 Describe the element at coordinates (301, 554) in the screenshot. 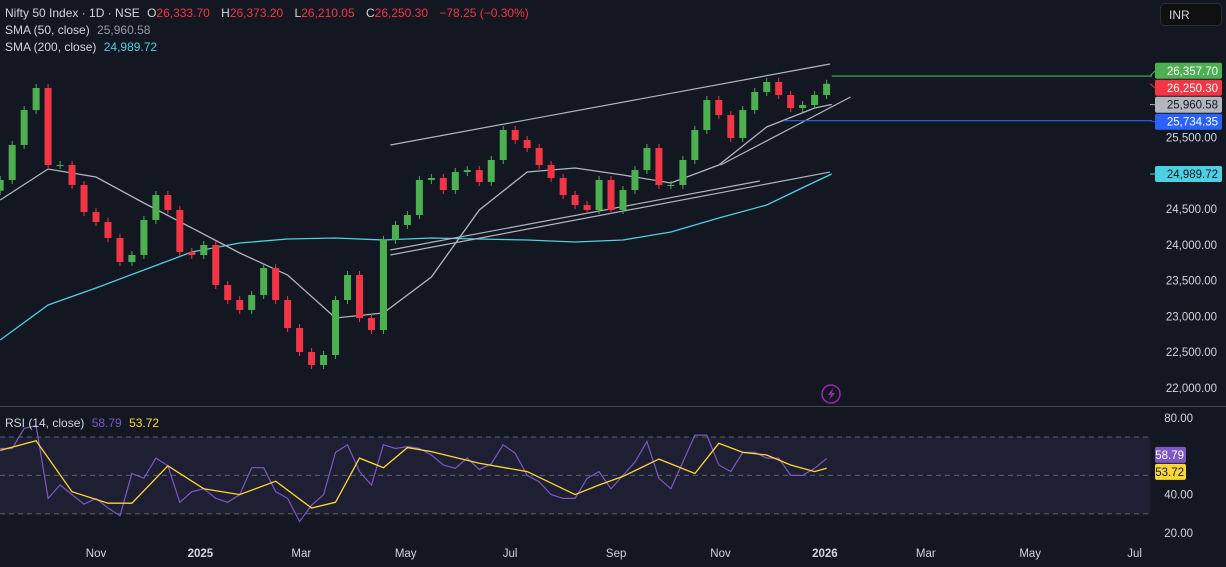

I see `time-tick: Mar` at that location.